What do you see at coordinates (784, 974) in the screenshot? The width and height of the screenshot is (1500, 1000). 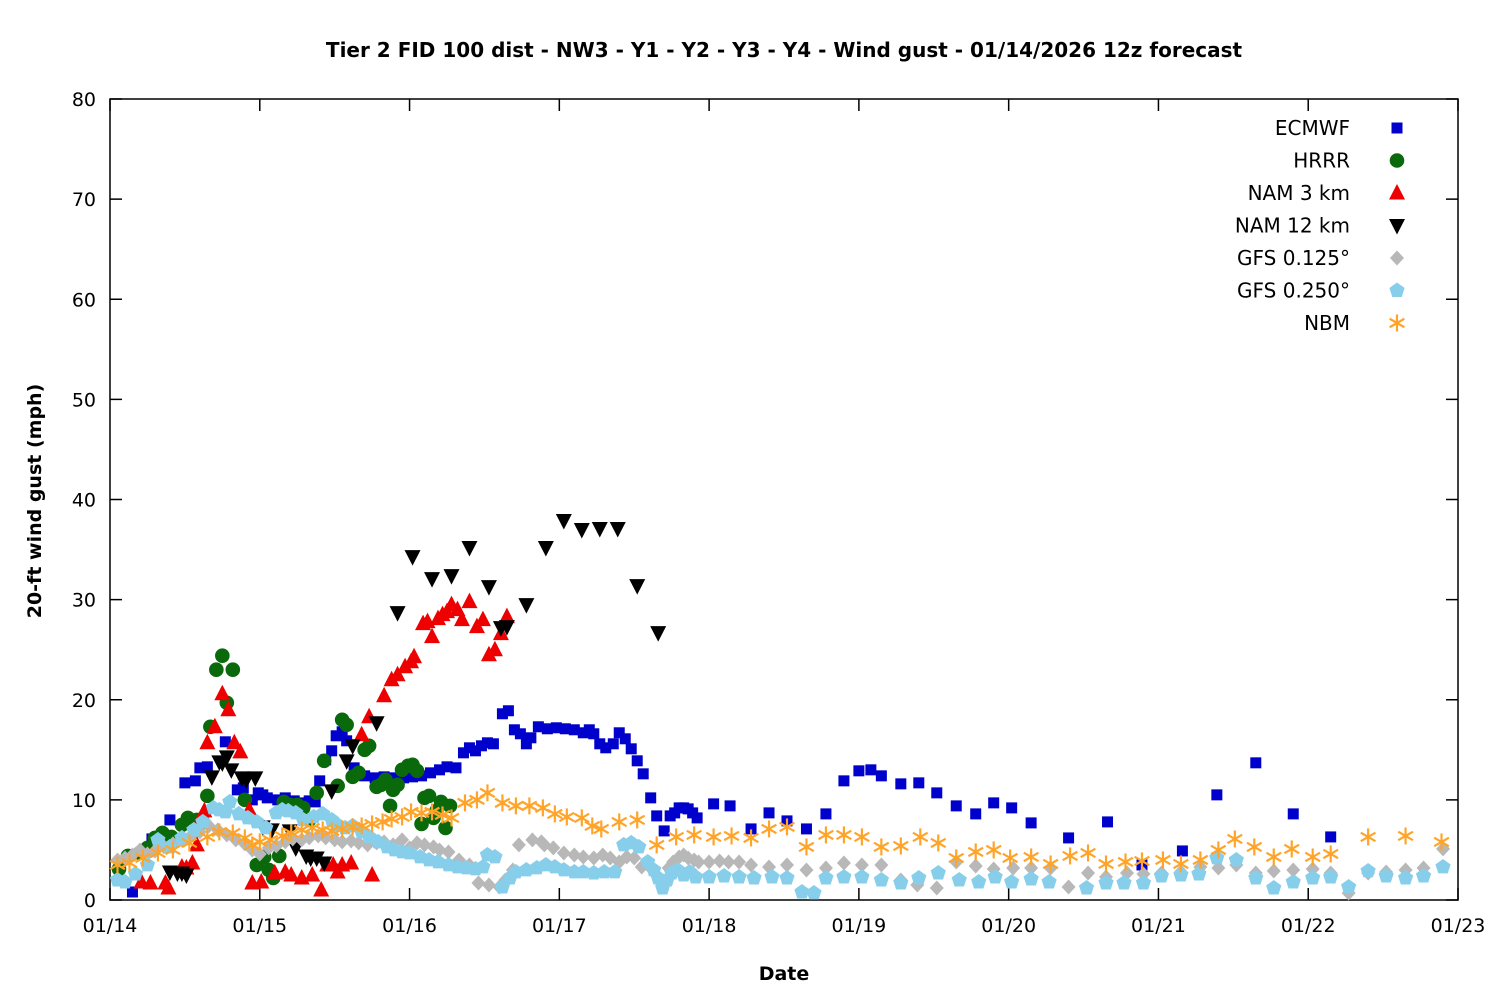 I see `x-axis-label: Date` at bounding box center [784, 974].